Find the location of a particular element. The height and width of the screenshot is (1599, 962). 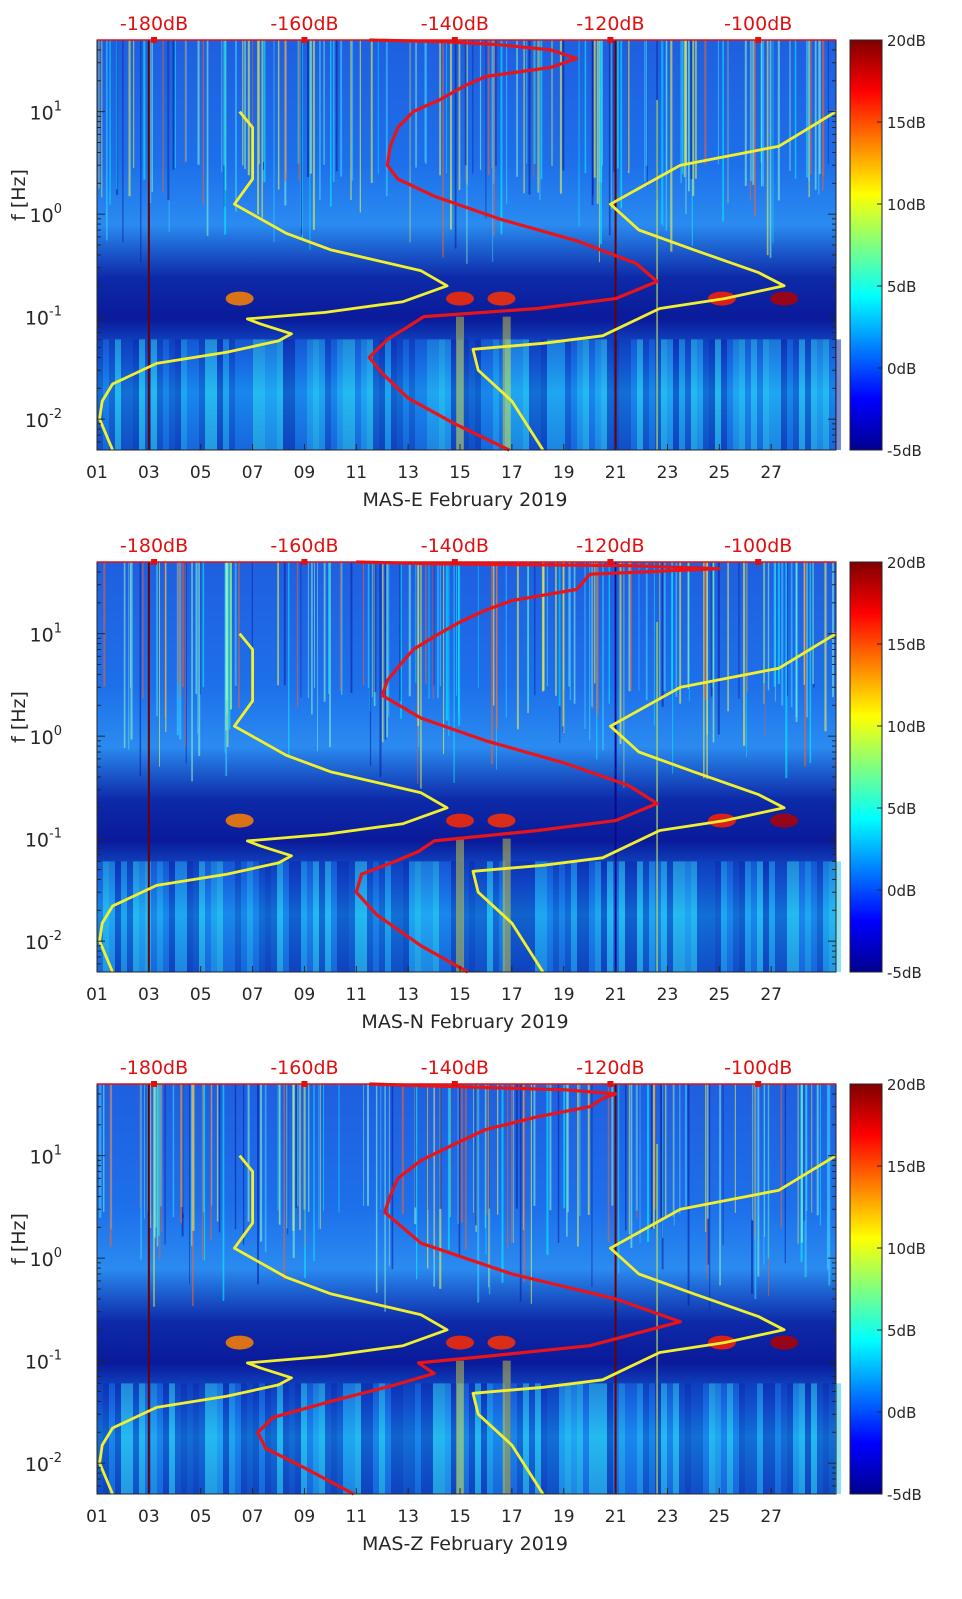

x-axis-label: MAS-Z February 2019 is located at coordinates (465, 1544).